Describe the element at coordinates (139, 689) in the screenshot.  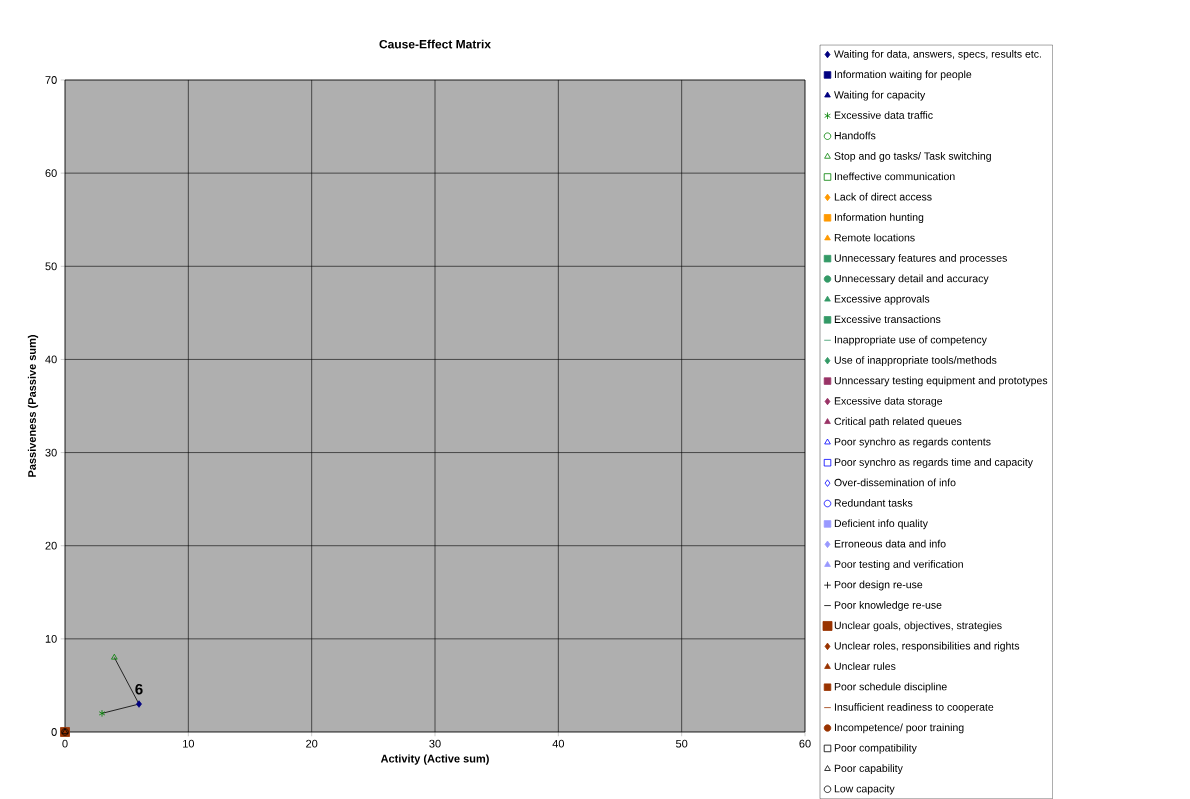
I see `annotation: 6` at that location.